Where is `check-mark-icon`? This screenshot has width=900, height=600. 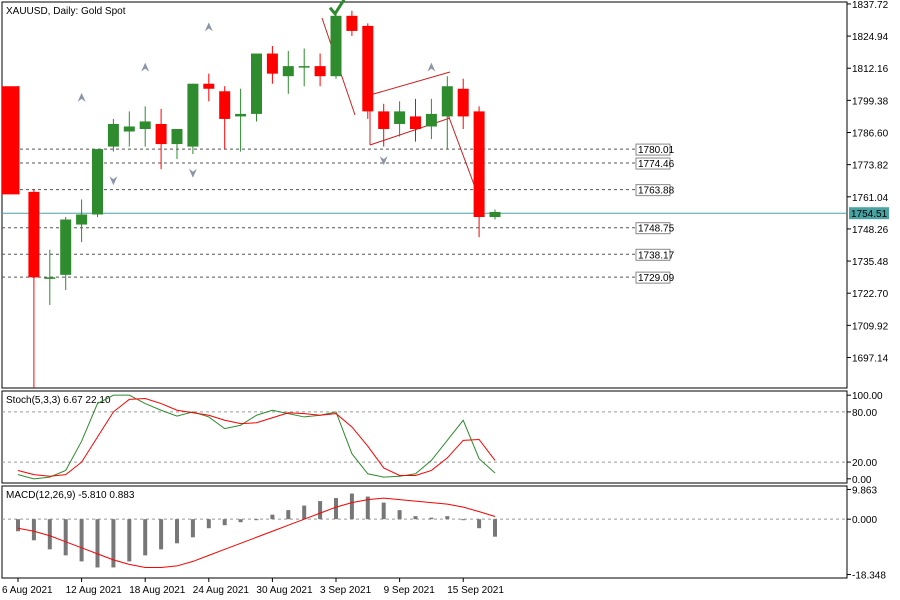 check-mark-icon is located at coordinates (337, 8).